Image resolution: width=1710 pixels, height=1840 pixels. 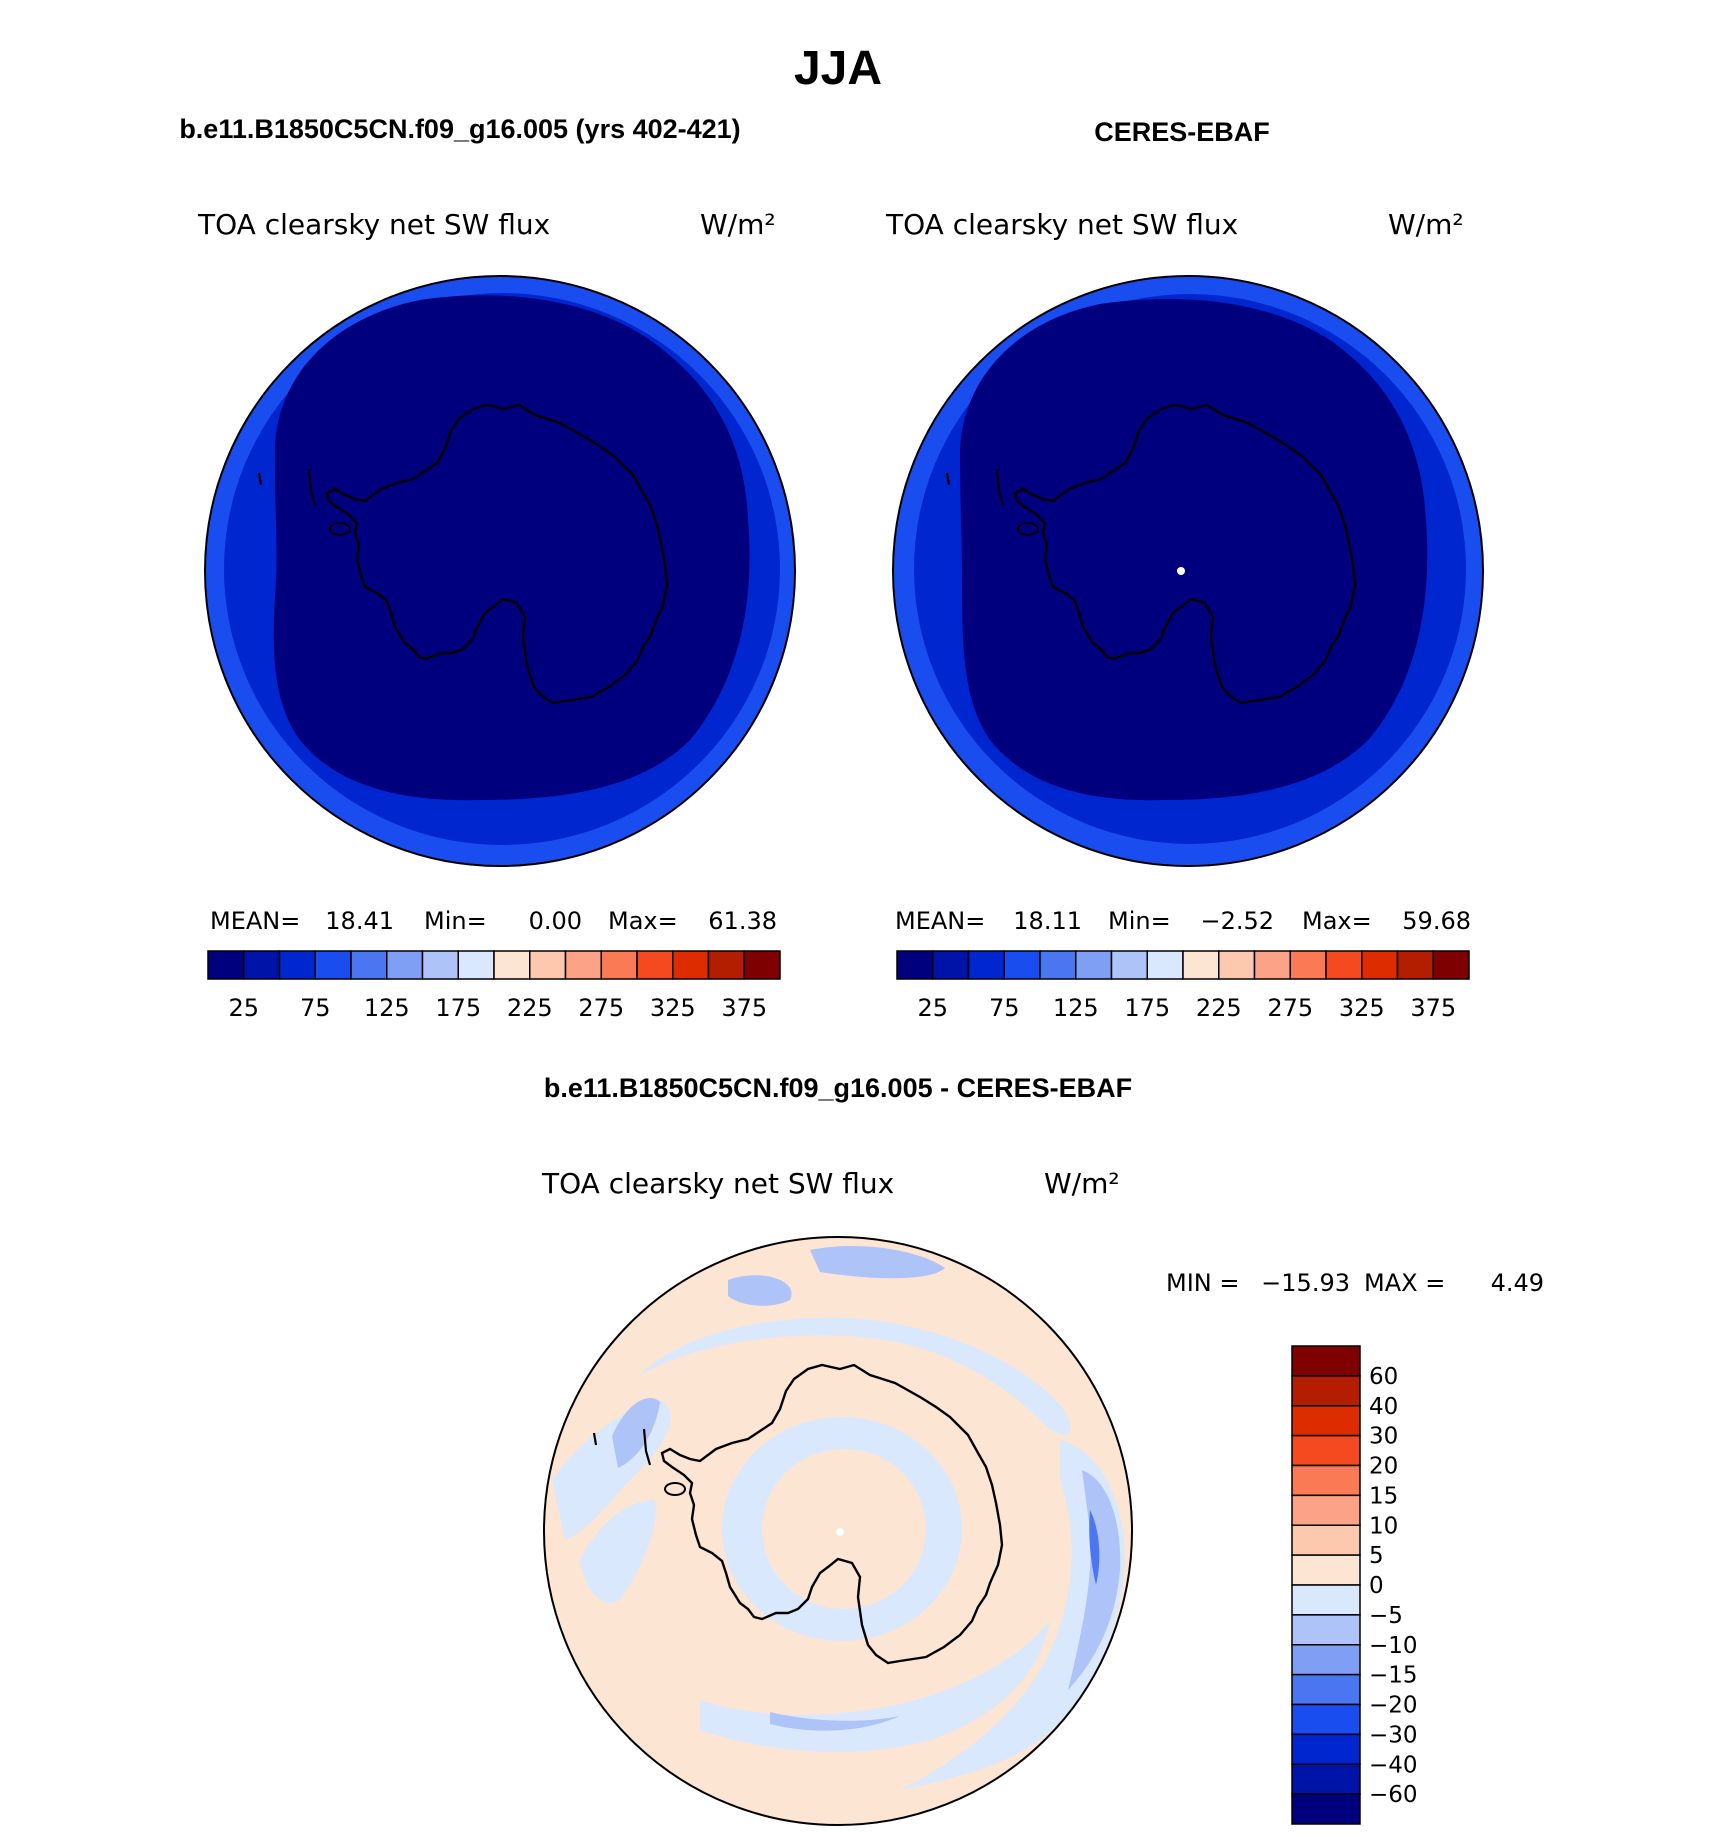 What do you see at coordinates (1426, 224) in the screenshot?
I see `panel-obs-units: W/m²` at bounding box center [1426, 224].